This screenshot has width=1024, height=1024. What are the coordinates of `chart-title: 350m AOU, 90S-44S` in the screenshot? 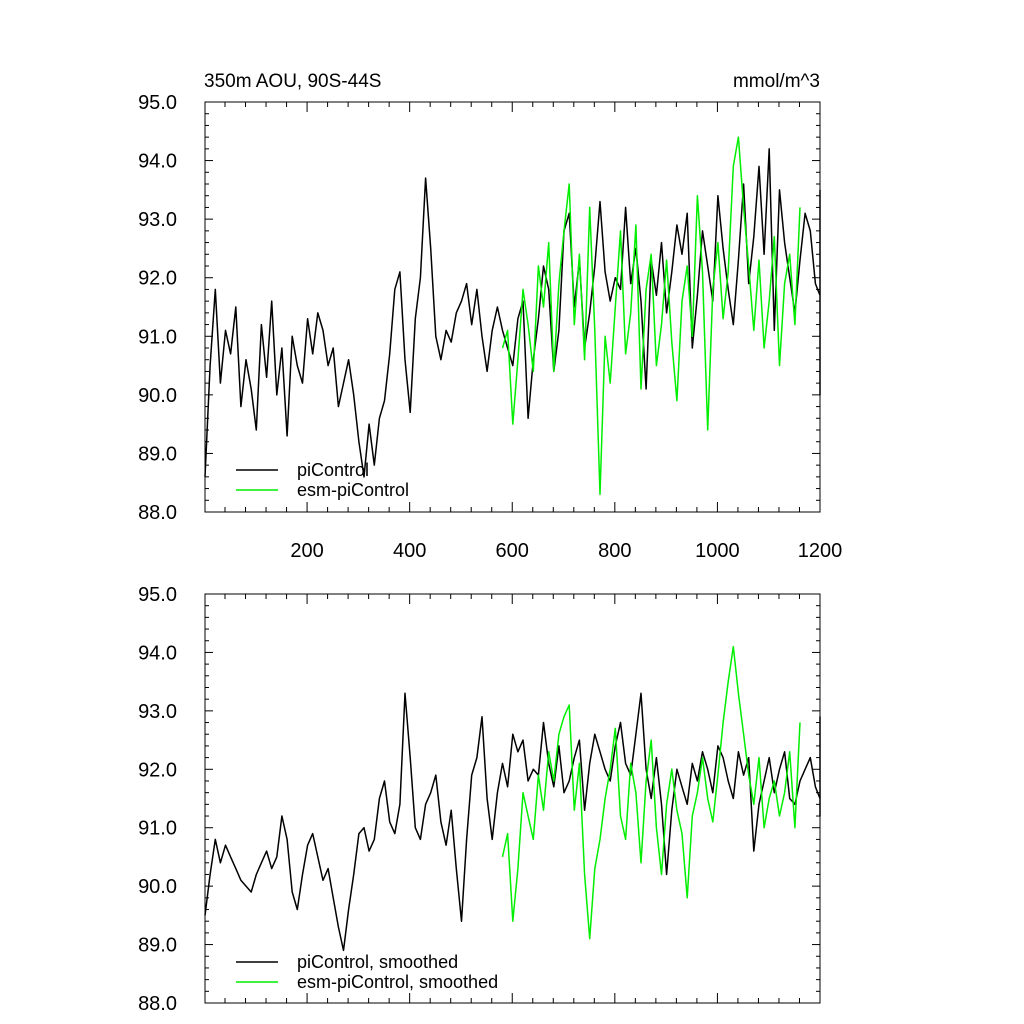 It's located at (292, 81).